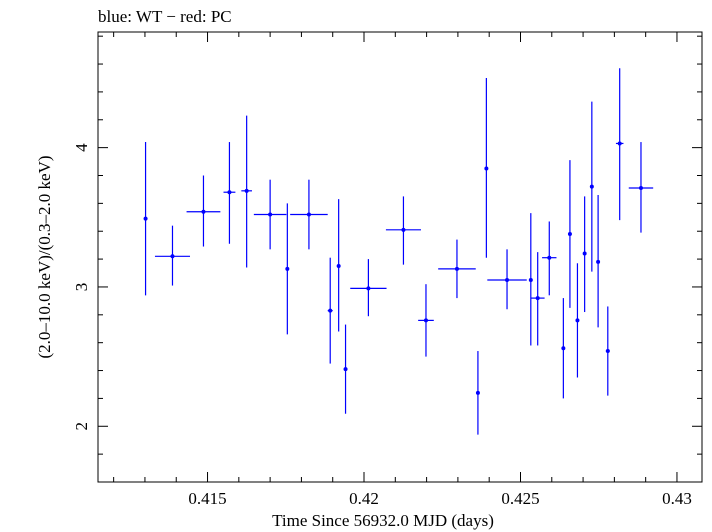  What do you see at coordinates (207, 498) in the screenshot?
I see `x-tick-label: 0.415` at bounding box center [207, 498].